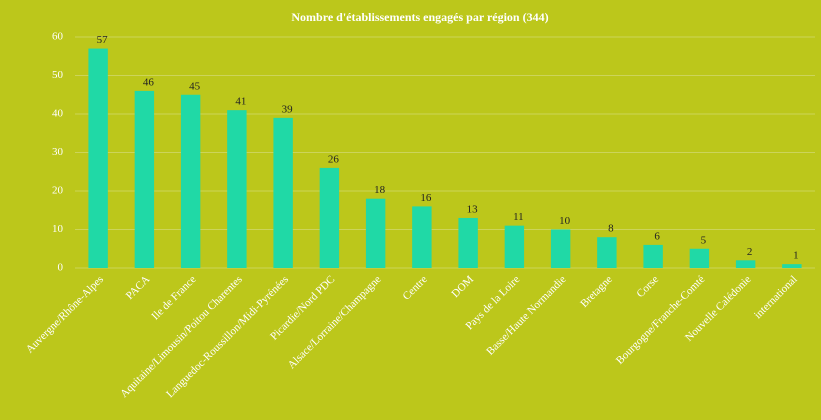 This screenshot has width=821, height=420. What do you see at coordinates (58, 229) in the screenshot?
I see `y-tick-label: 10` at bounding box center [58, 229].